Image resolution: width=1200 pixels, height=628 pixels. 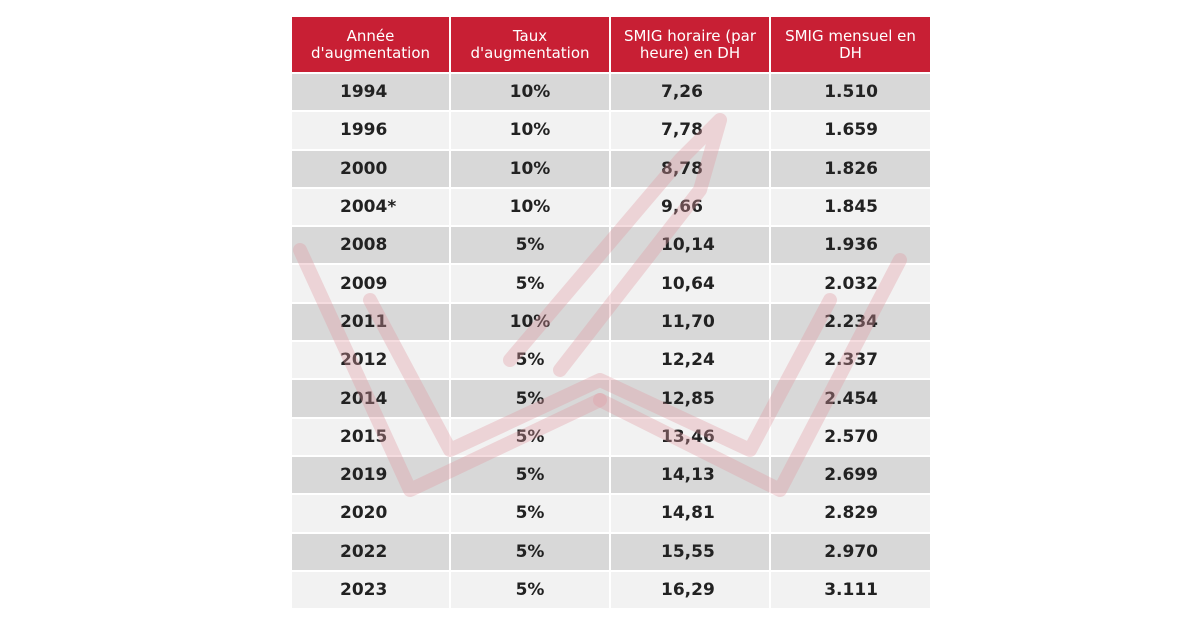 What do you see at coordinates (370, 436) in the screenshot?
I see `cell-year: 2015` at bounding box center [370, 436].